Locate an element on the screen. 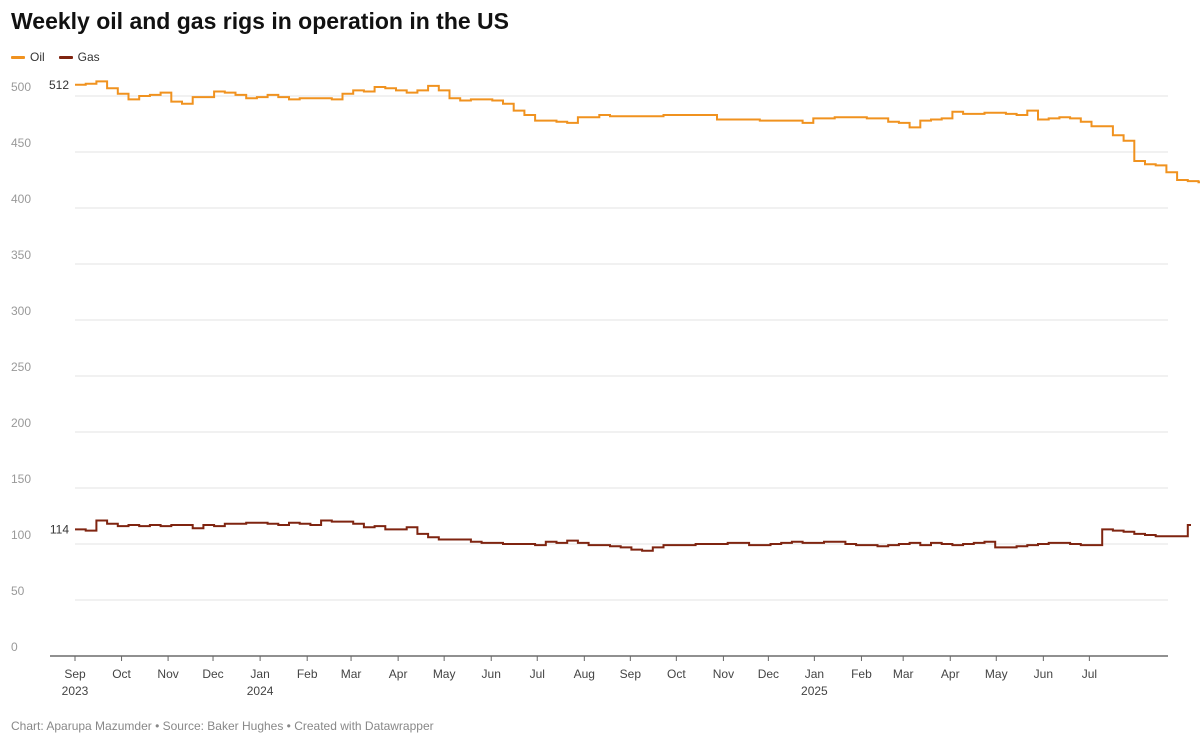 Image resolution: width=1200 pixels, height=744 pixels. legend-label-gas: Gas is located at coordinates (88, 57).